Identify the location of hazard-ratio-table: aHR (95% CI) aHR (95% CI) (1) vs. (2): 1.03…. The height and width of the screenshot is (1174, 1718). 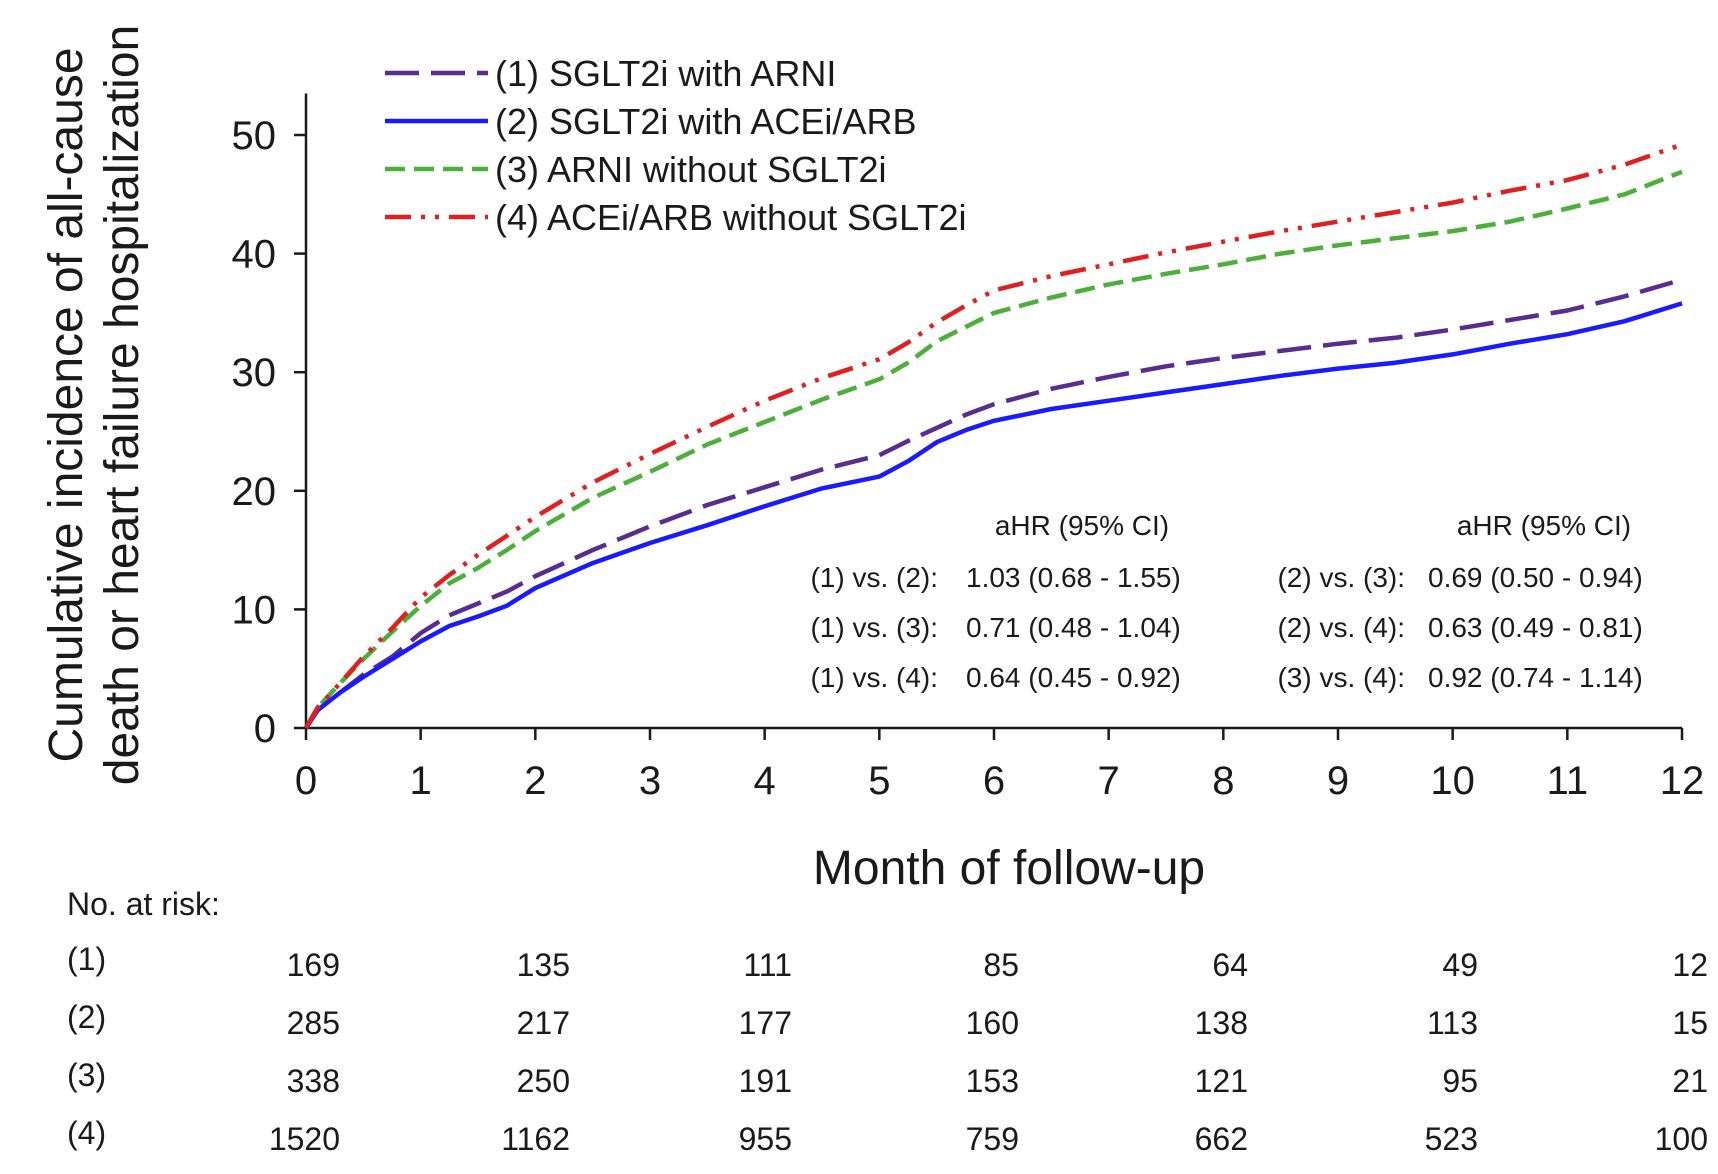
(1226, 601).